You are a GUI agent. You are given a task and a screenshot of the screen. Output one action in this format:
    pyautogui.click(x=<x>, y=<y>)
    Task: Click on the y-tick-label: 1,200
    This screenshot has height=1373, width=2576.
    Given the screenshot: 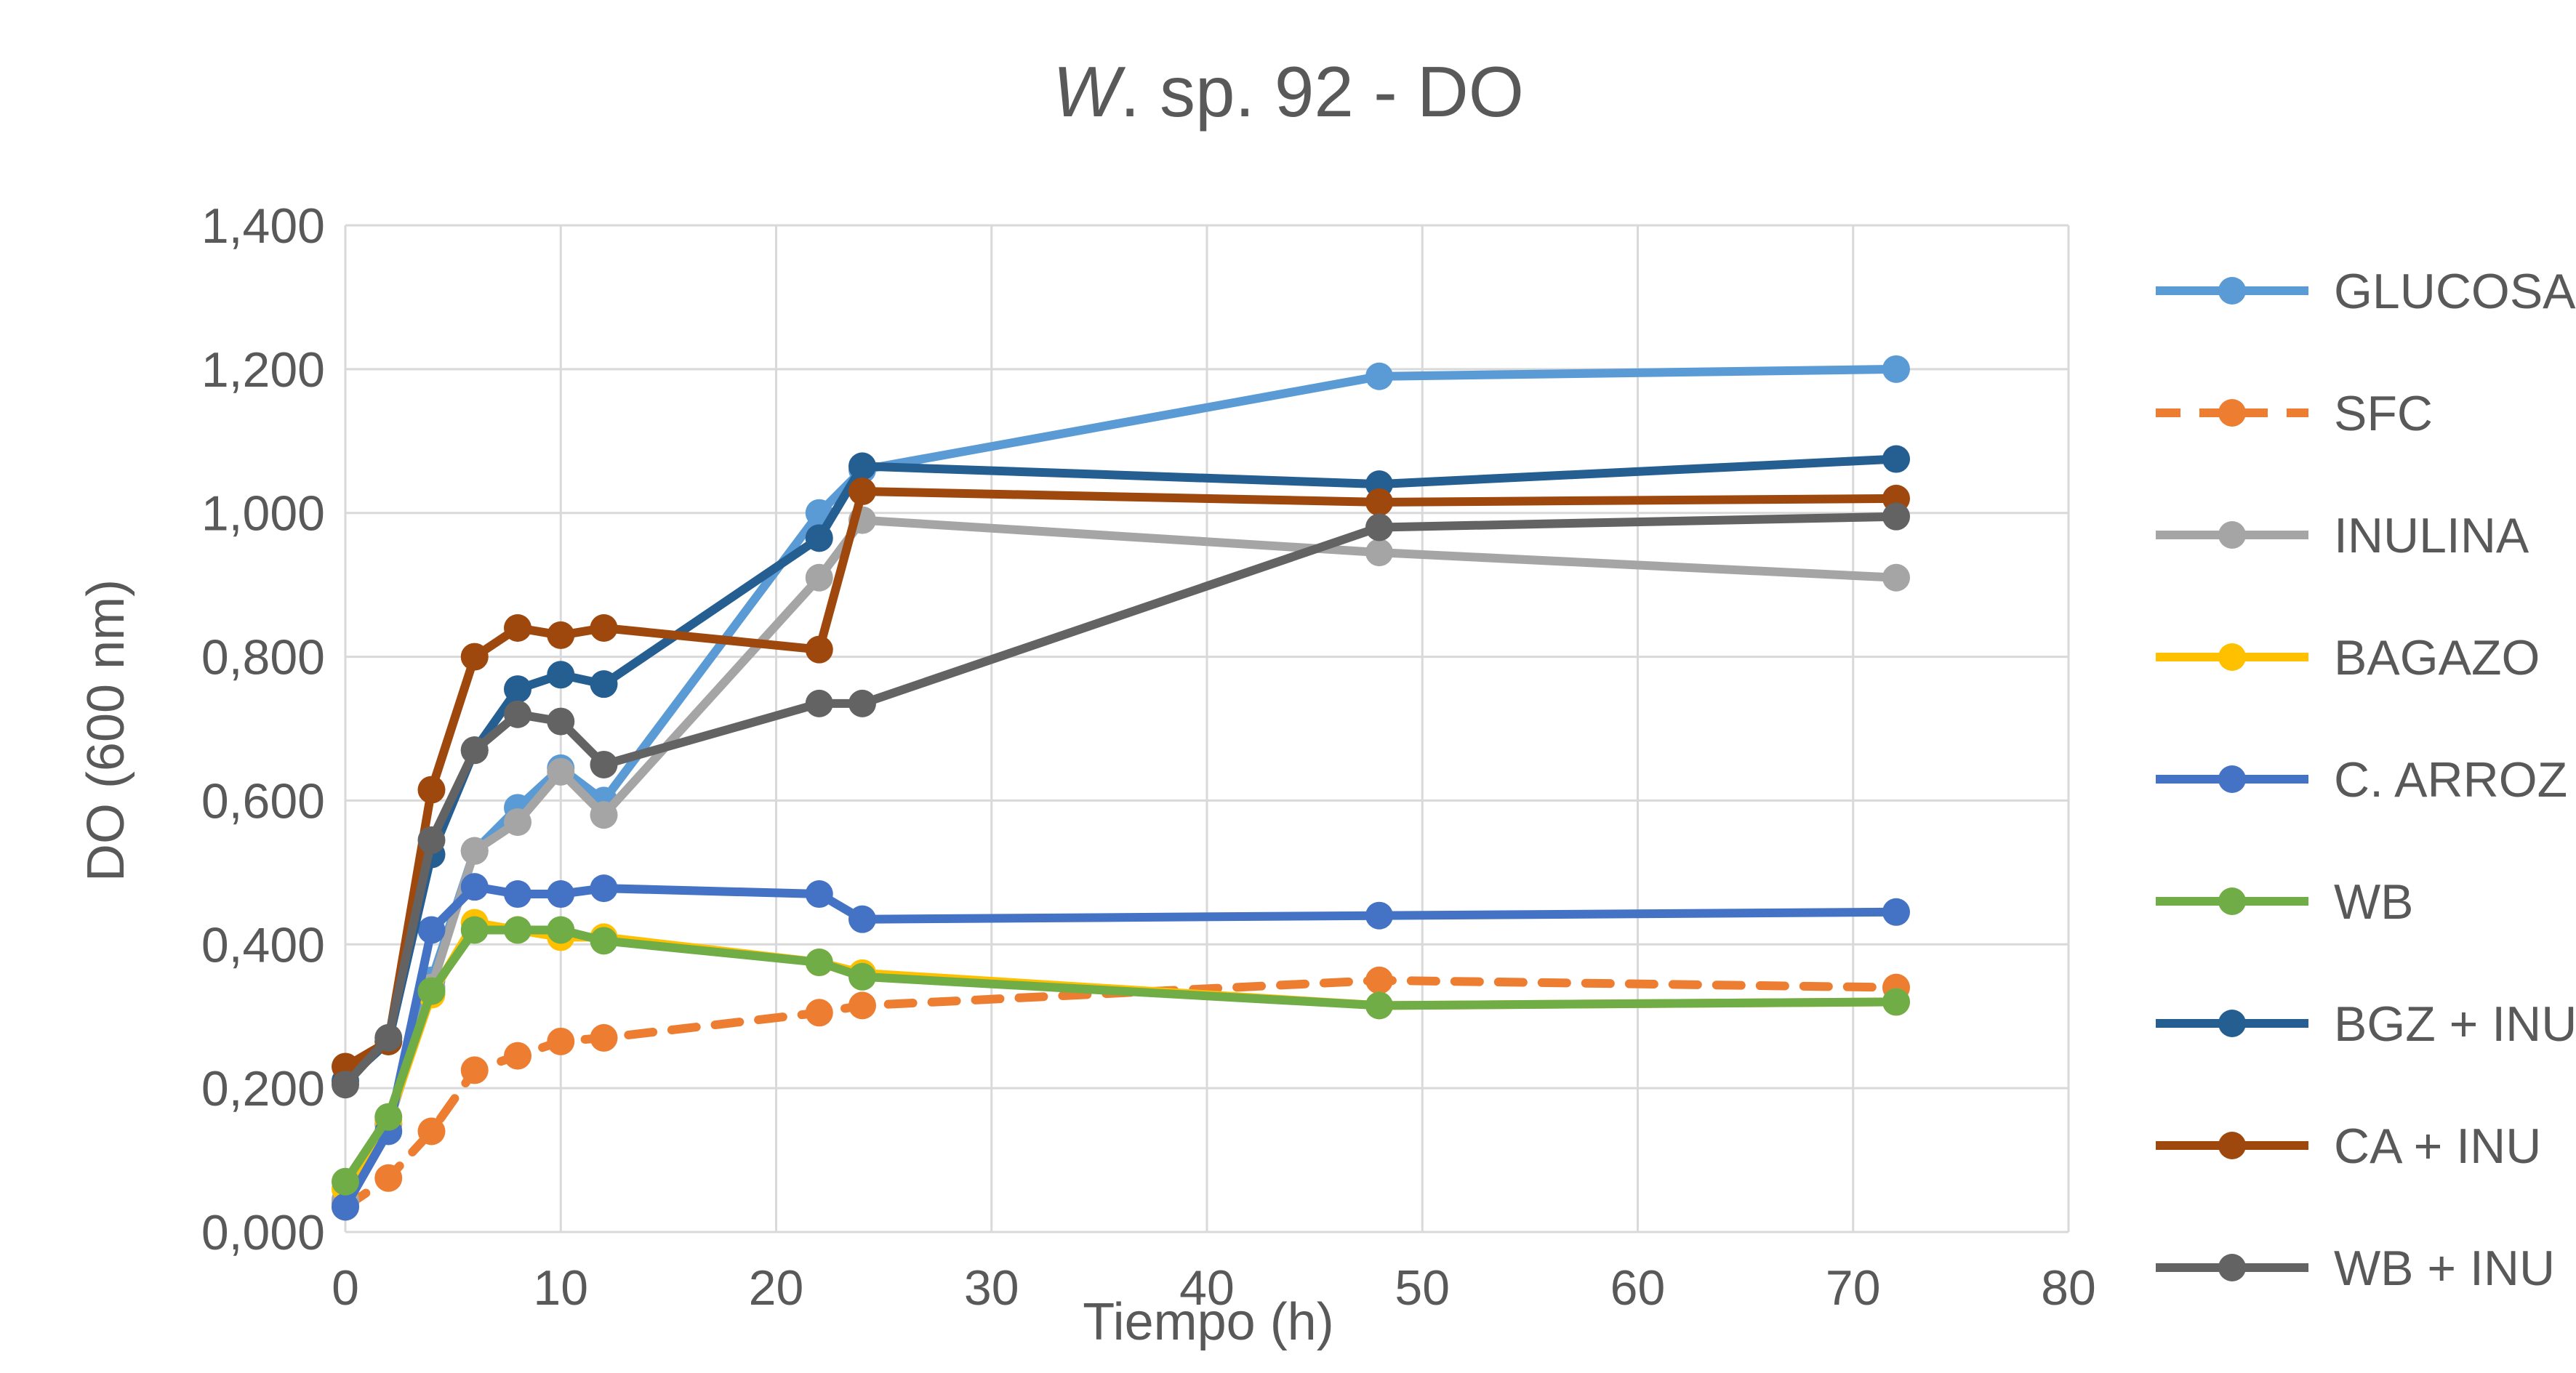 What is the action you would take?
    pyautogui.click(x=263, y=370)
    